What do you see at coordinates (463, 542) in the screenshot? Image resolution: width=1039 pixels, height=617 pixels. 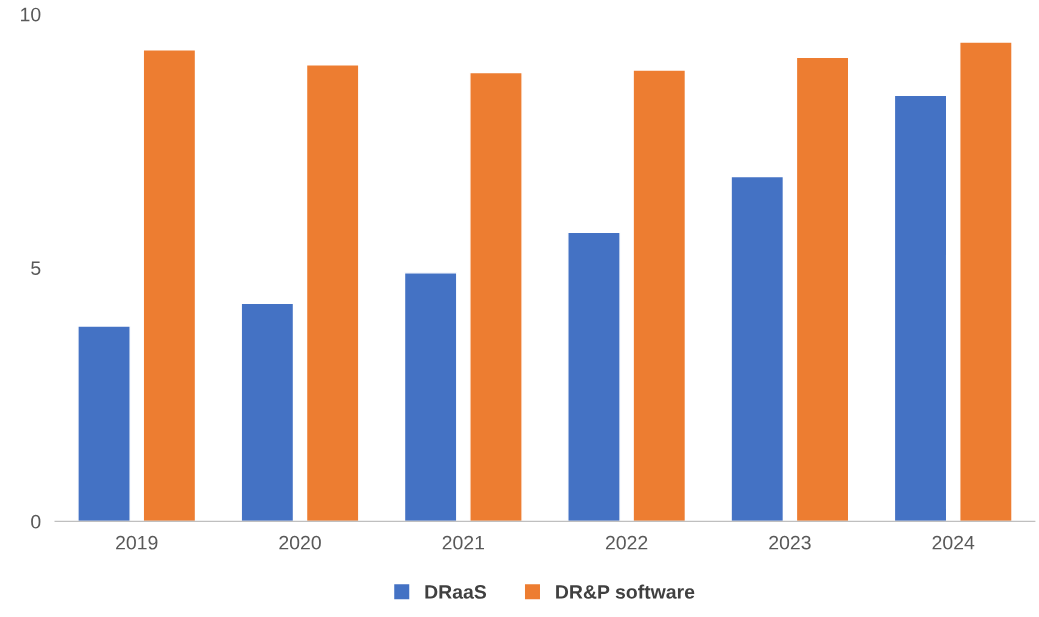 I see `x-tick-label: 2021` at bounding box center [463, 542].